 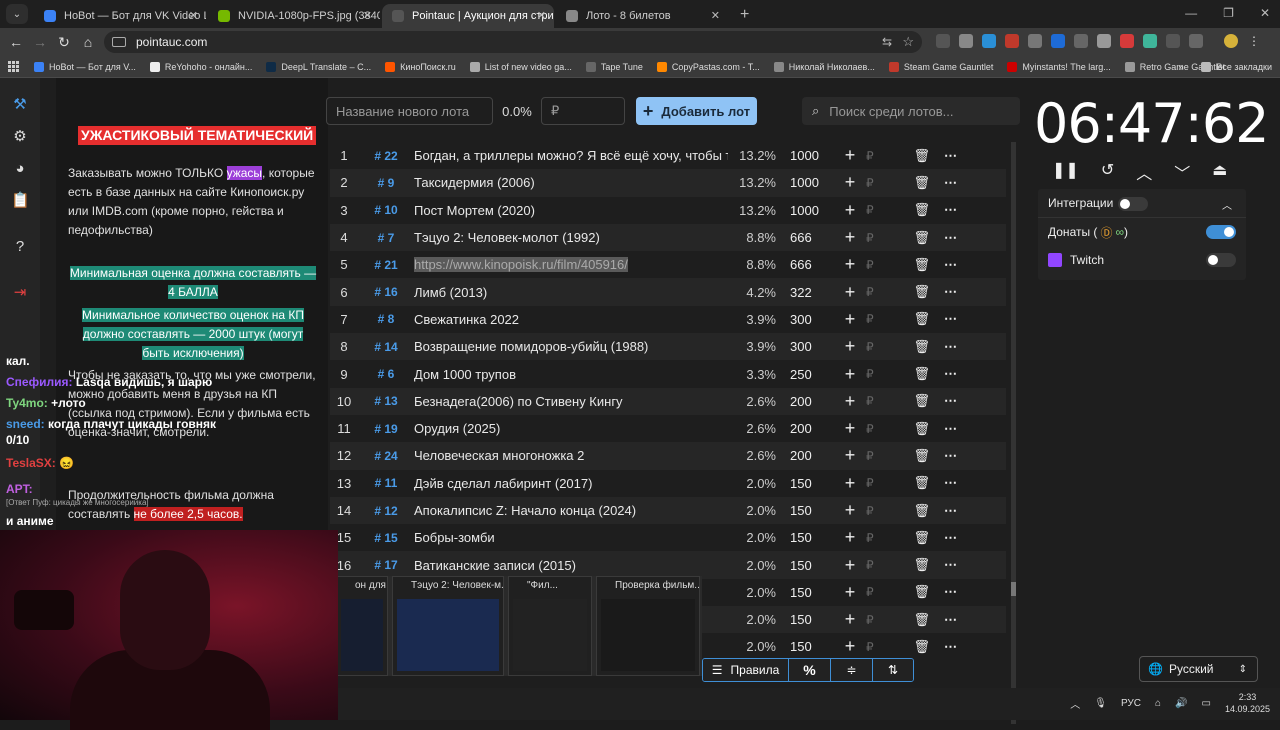 I want to click on lot-id: # 16, so click(x=386, y=292).